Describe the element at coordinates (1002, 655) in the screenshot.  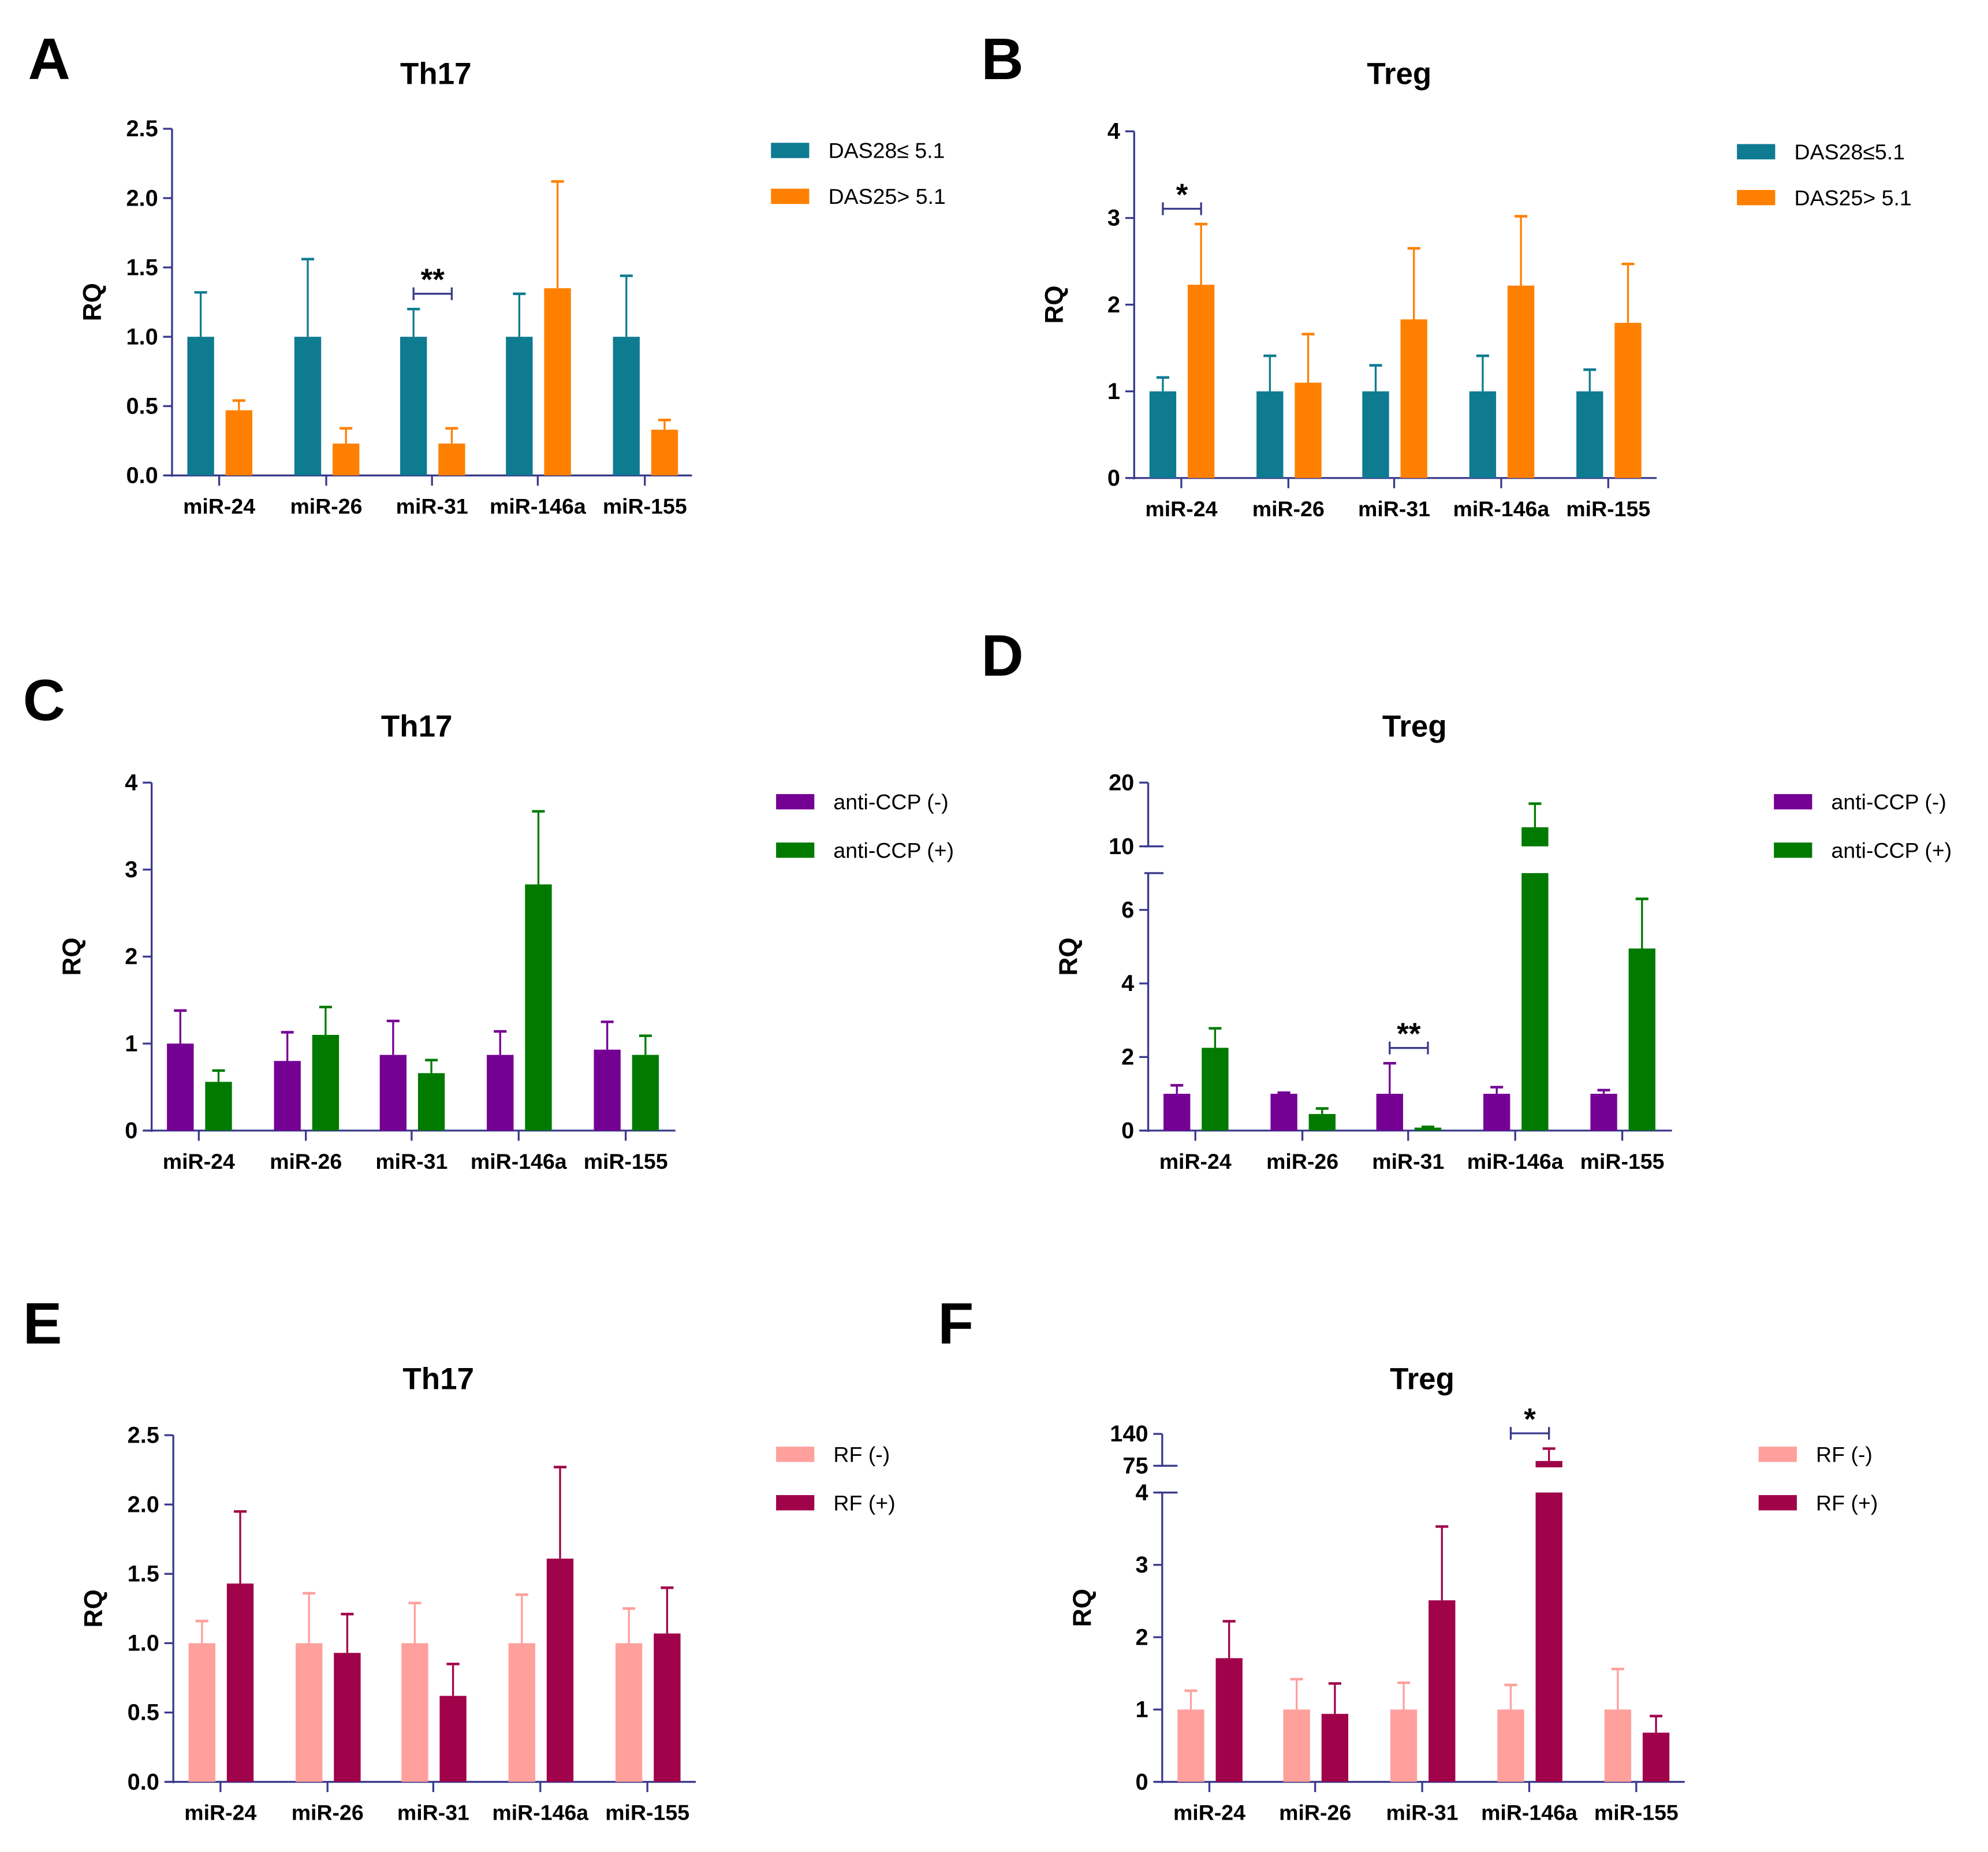
I see `panel-letter: D` at that location.